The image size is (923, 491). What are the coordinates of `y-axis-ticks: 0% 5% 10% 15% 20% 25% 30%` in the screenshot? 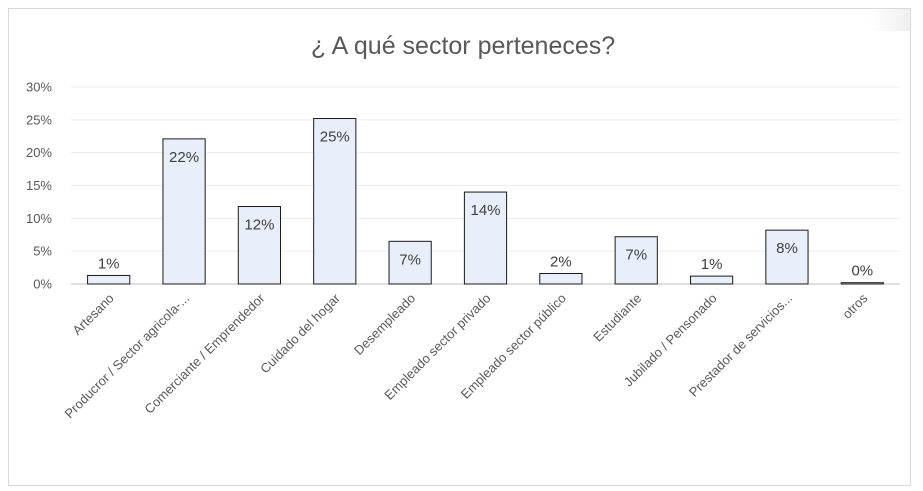 It's located at (39, 186).